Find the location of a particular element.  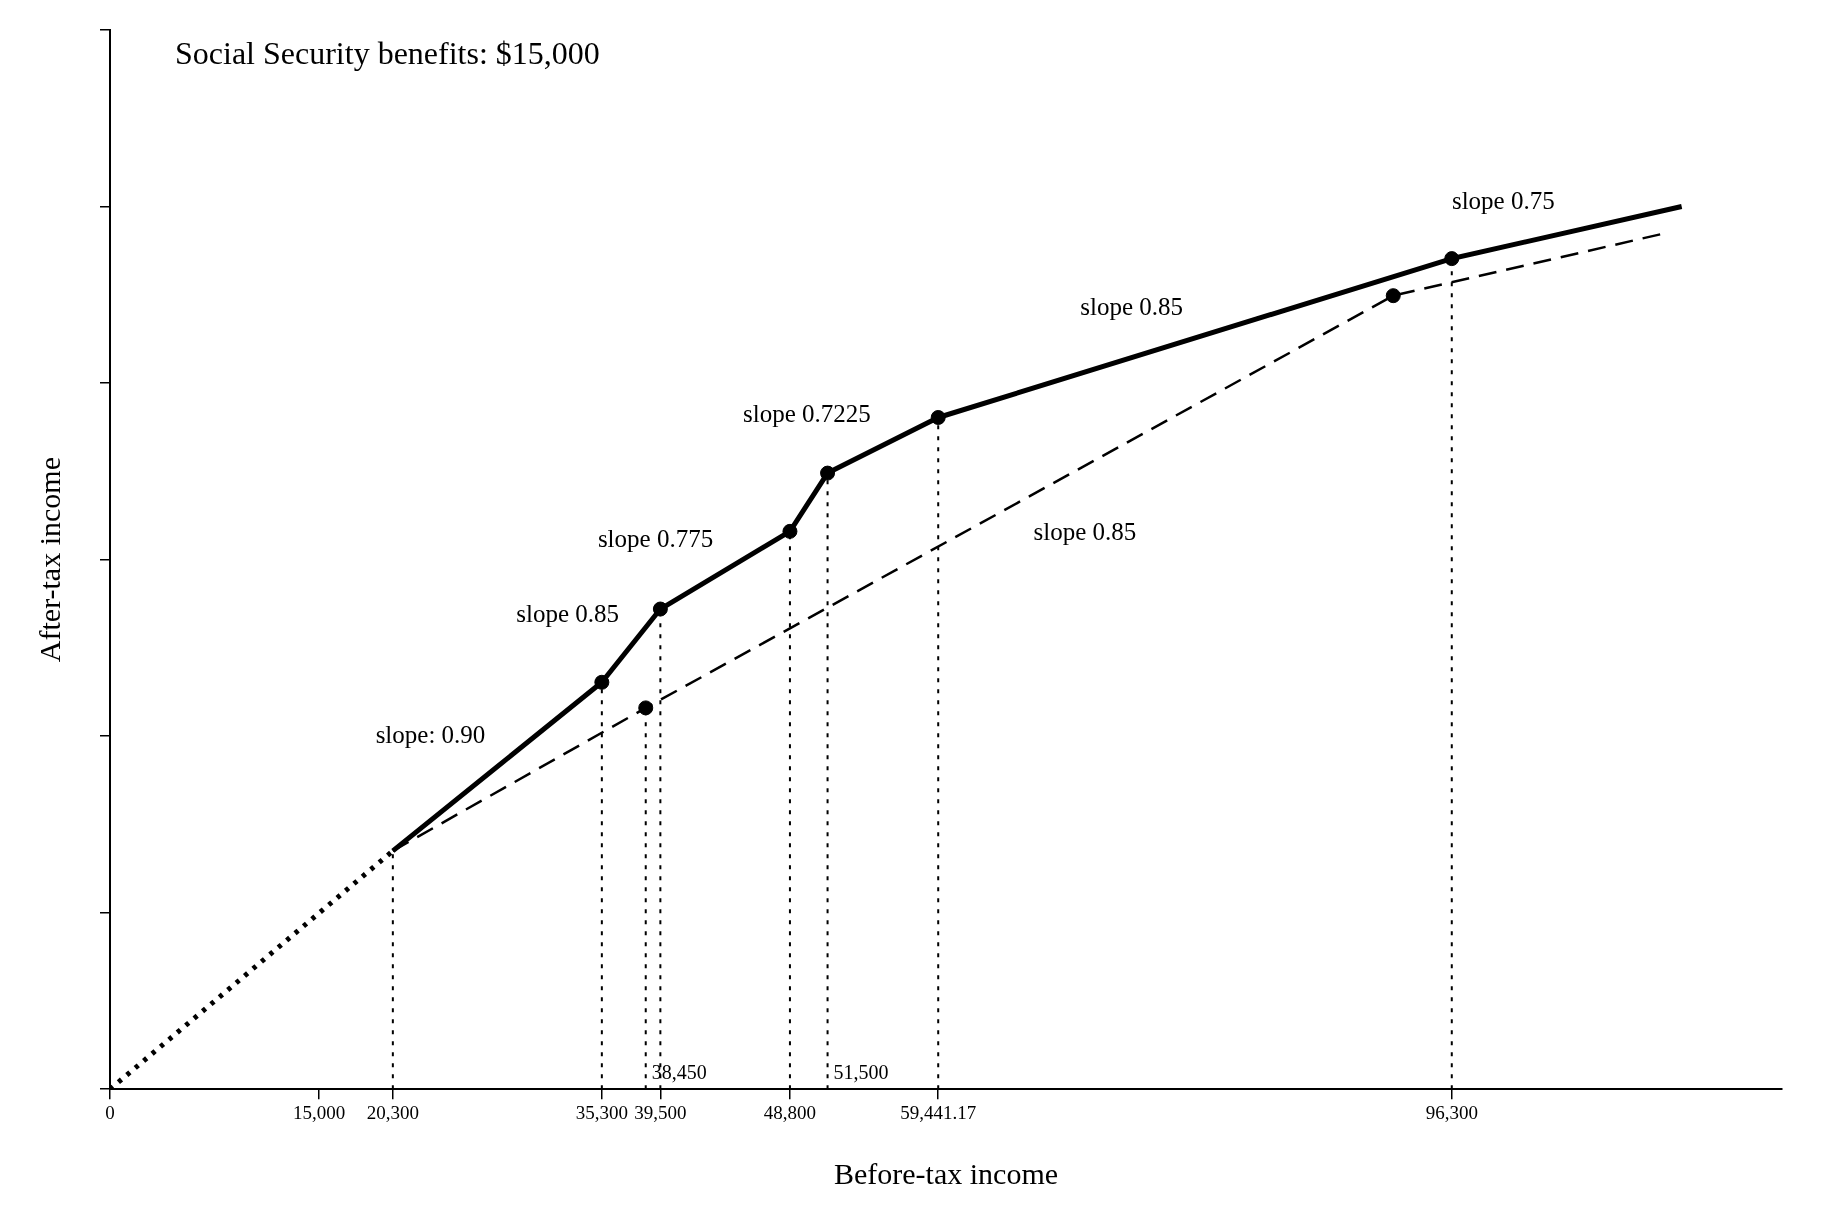

x-tick-label: 35,300 is located at coordinates (601, 1112).